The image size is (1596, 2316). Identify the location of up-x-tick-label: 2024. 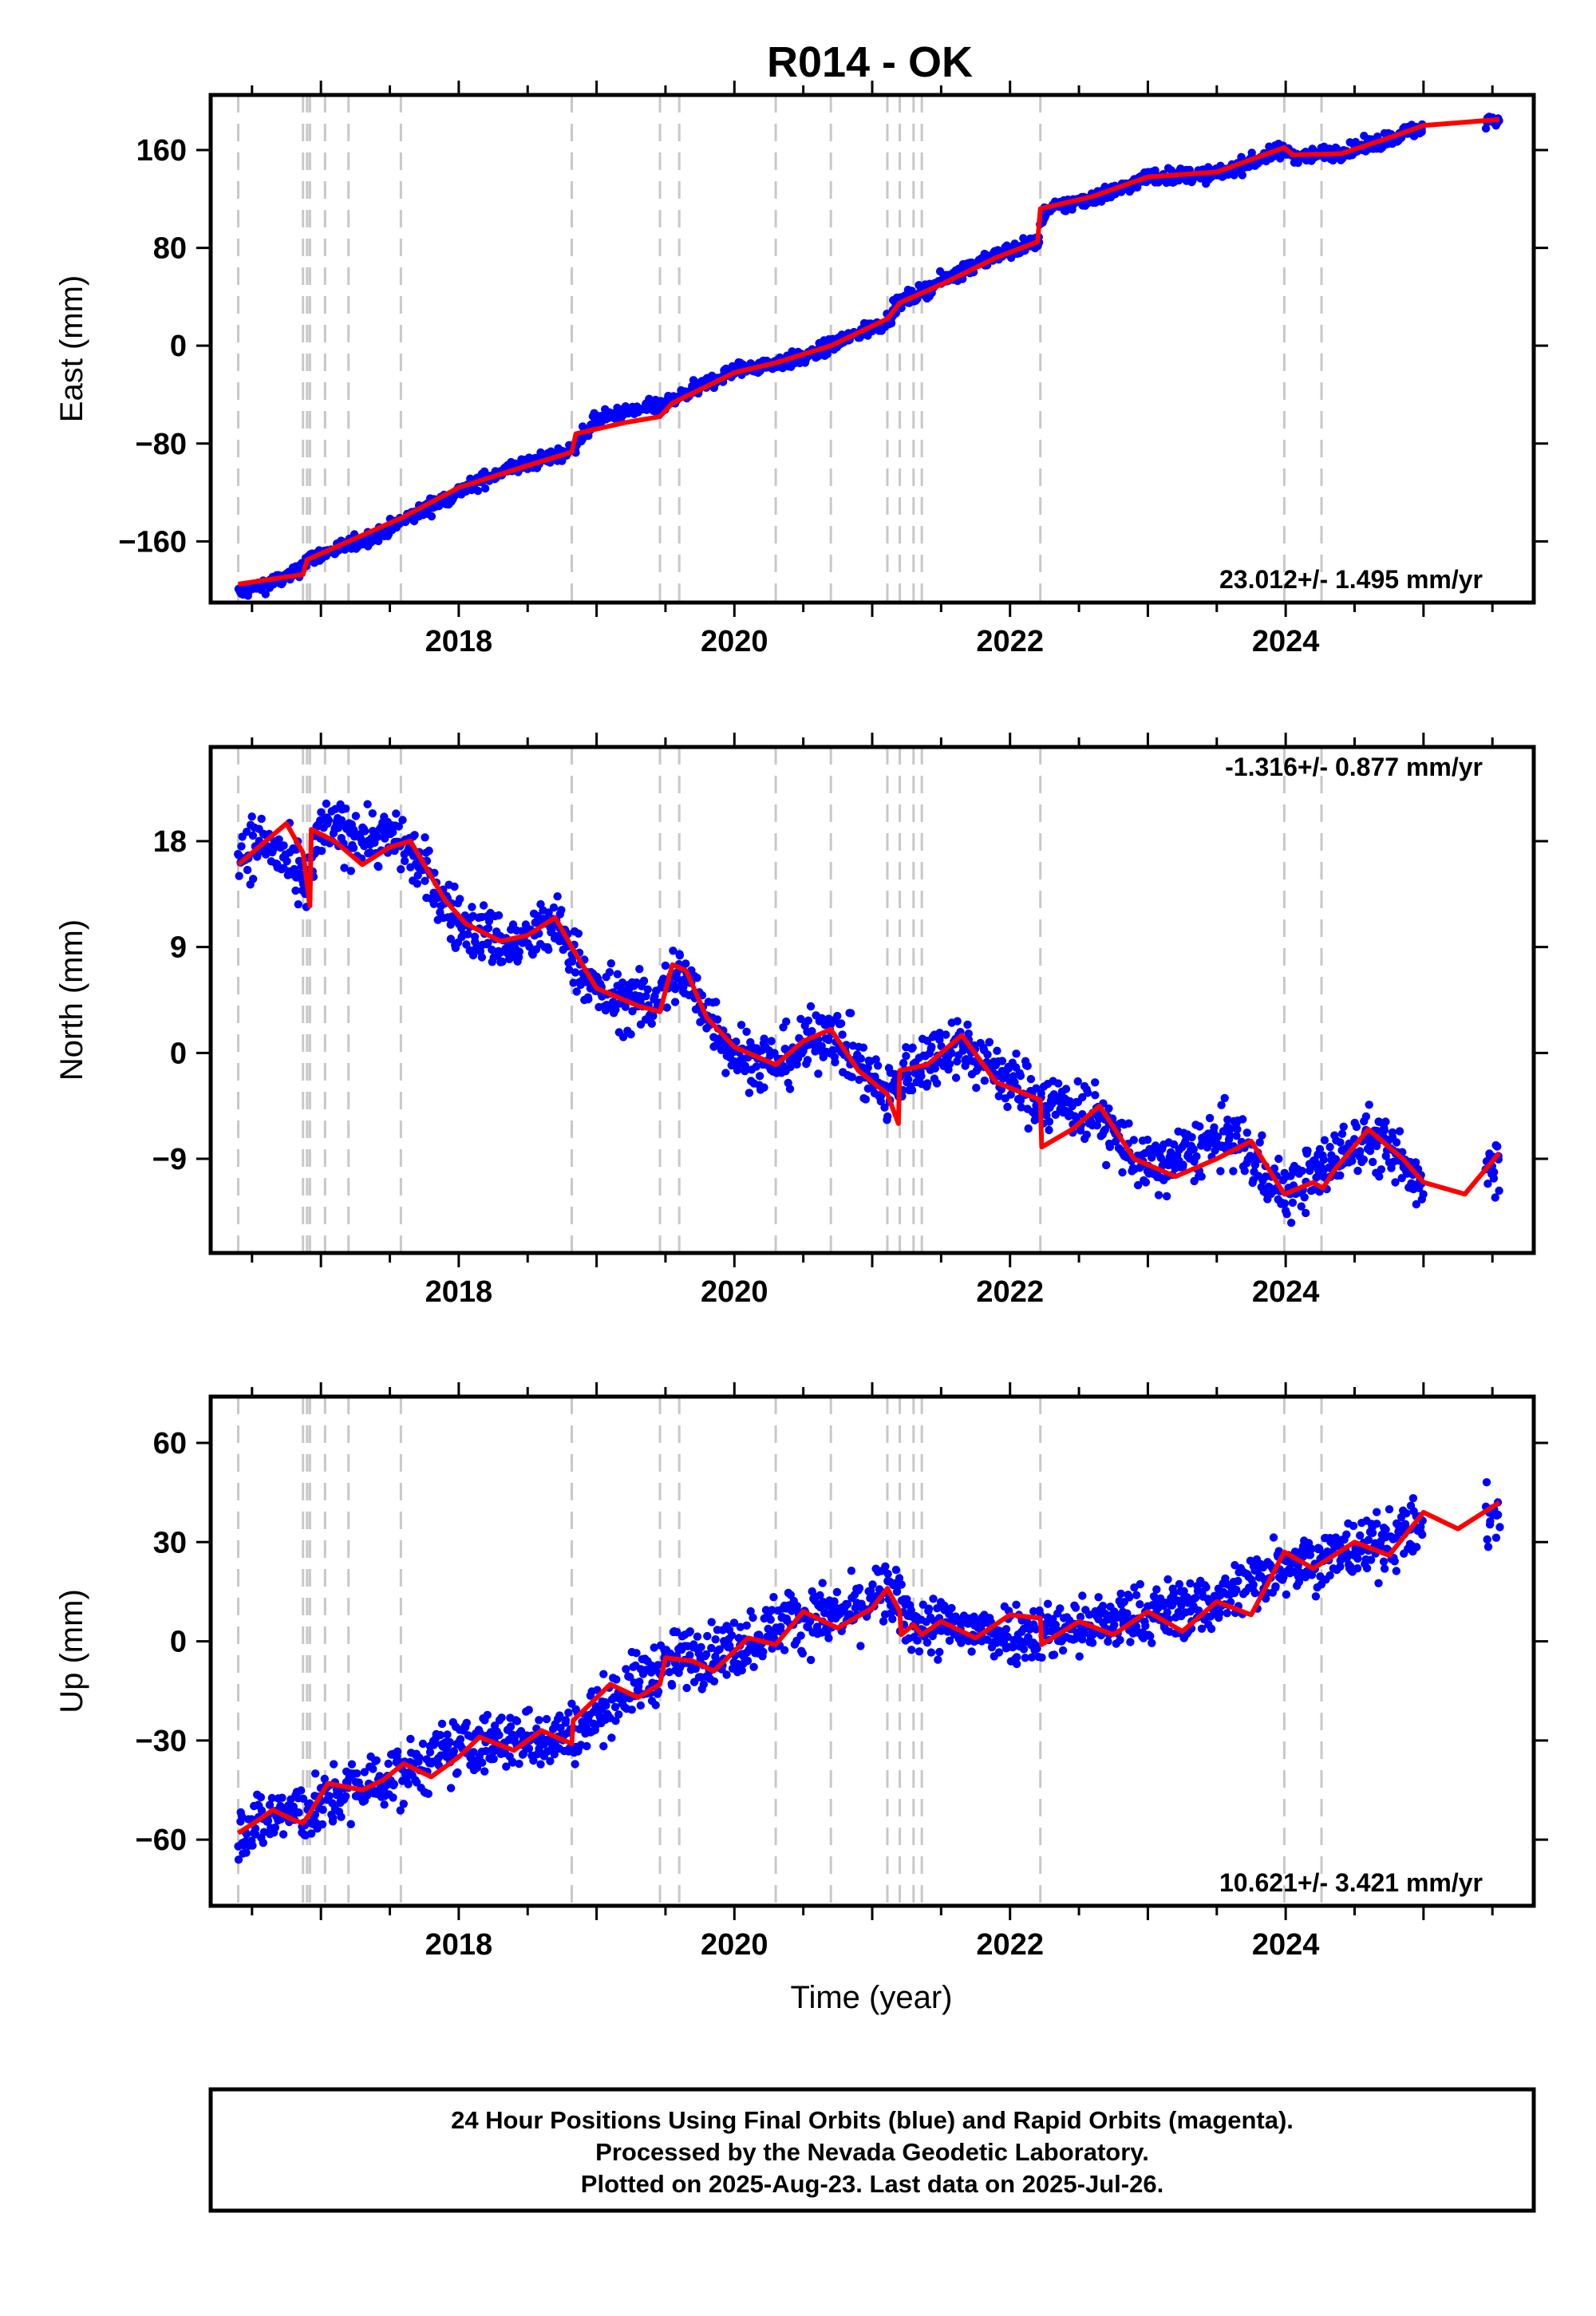
(1286, 1945).